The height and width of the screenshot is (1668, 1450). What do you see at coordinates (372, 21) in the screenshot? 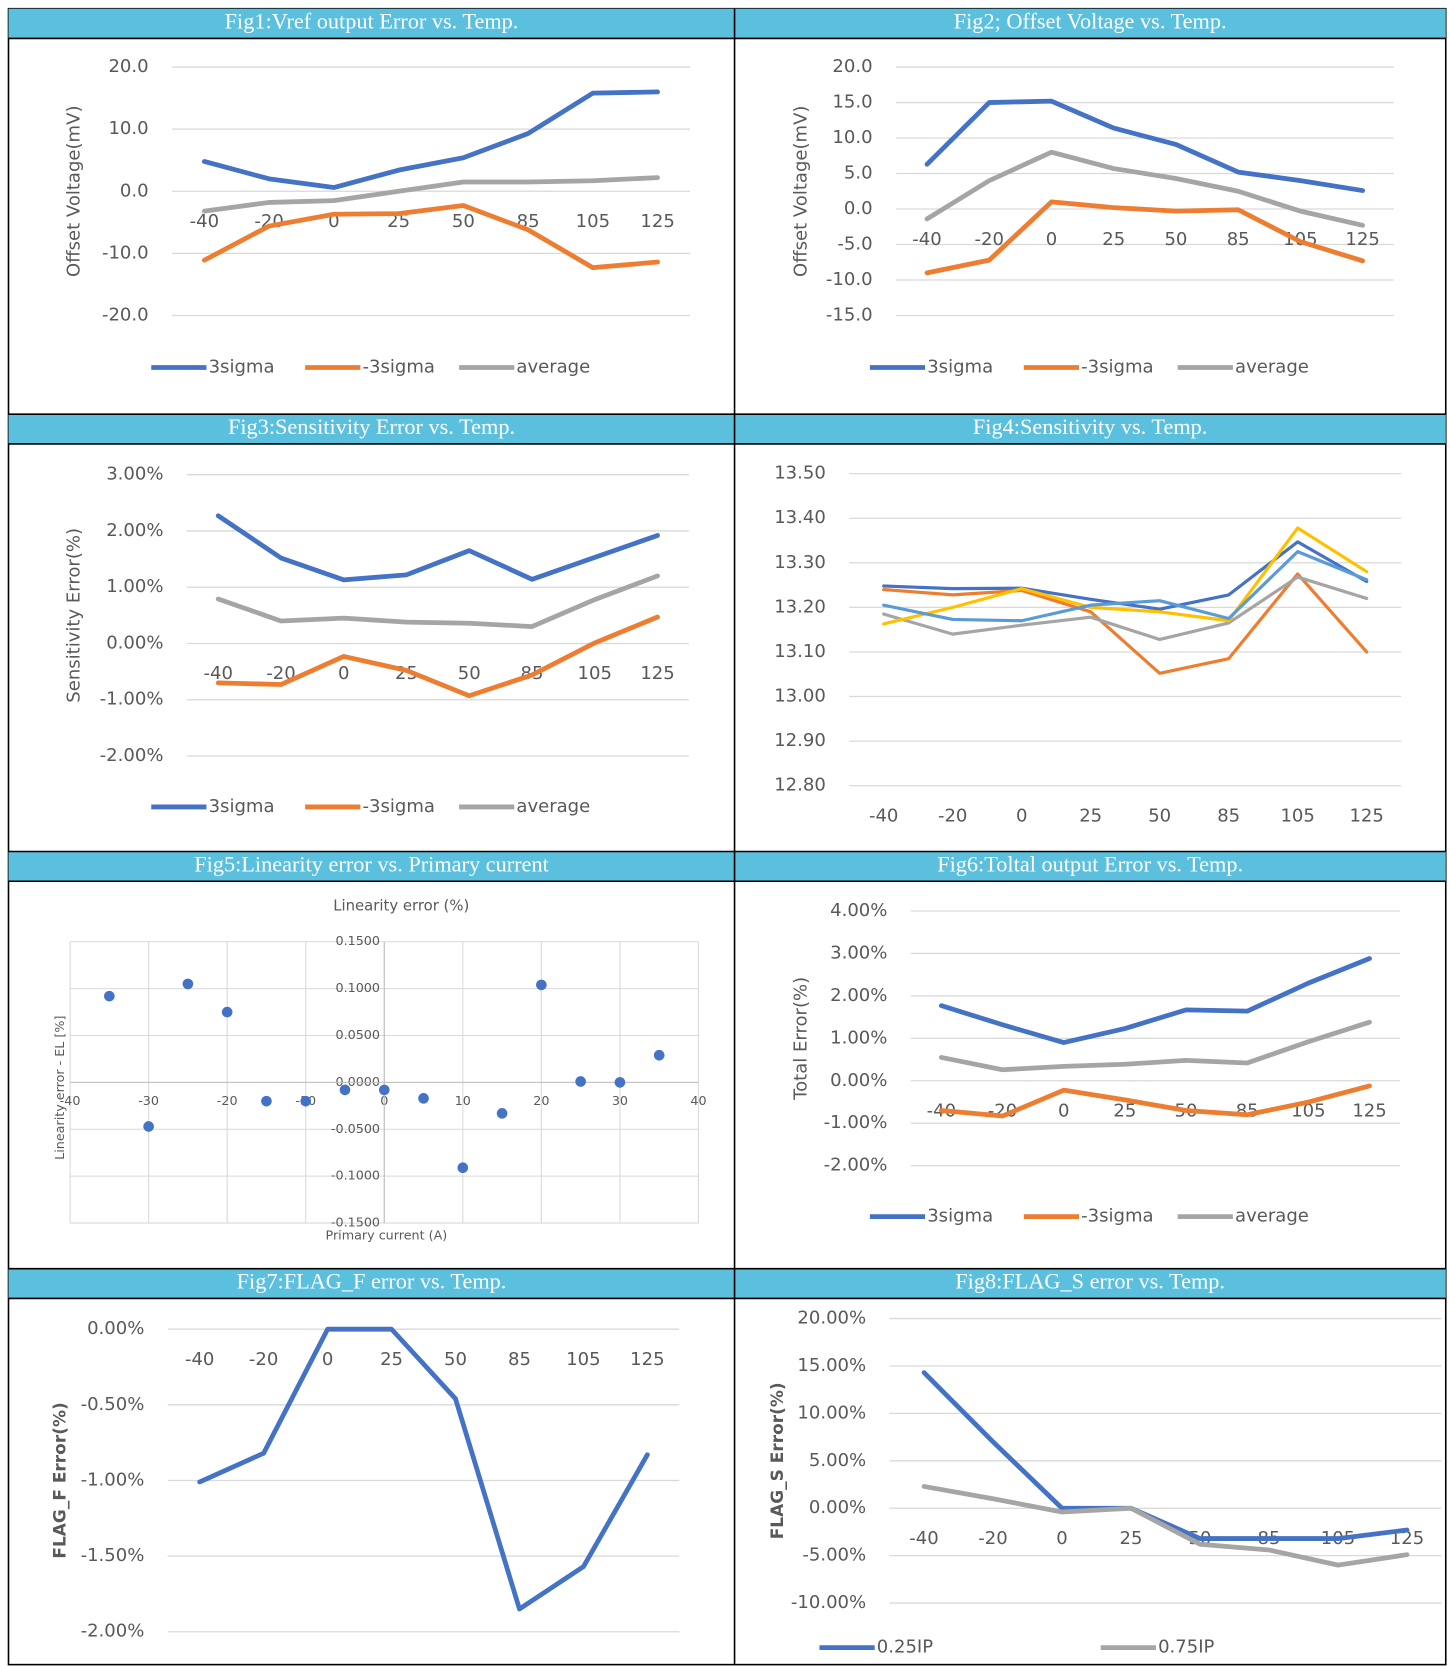
I see `figure-title: Fig1:Vref output Error vs. Temp.` at bounding box center [372, 21].